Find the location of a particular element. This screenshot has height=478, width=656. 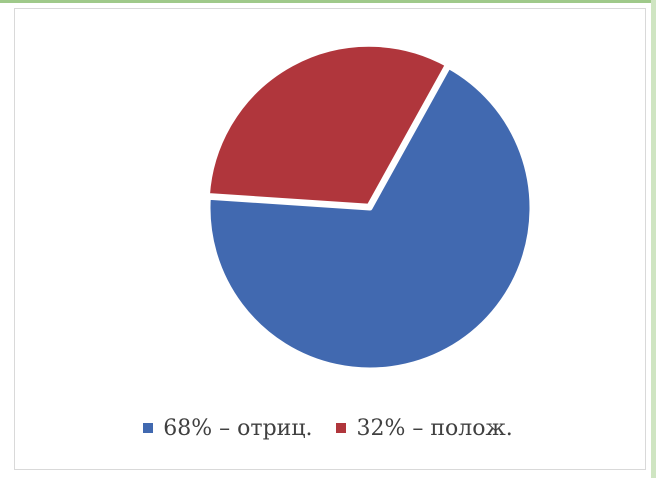

legend: 68% – отриц. 32% – полож. is located at coordinates (328, 428).